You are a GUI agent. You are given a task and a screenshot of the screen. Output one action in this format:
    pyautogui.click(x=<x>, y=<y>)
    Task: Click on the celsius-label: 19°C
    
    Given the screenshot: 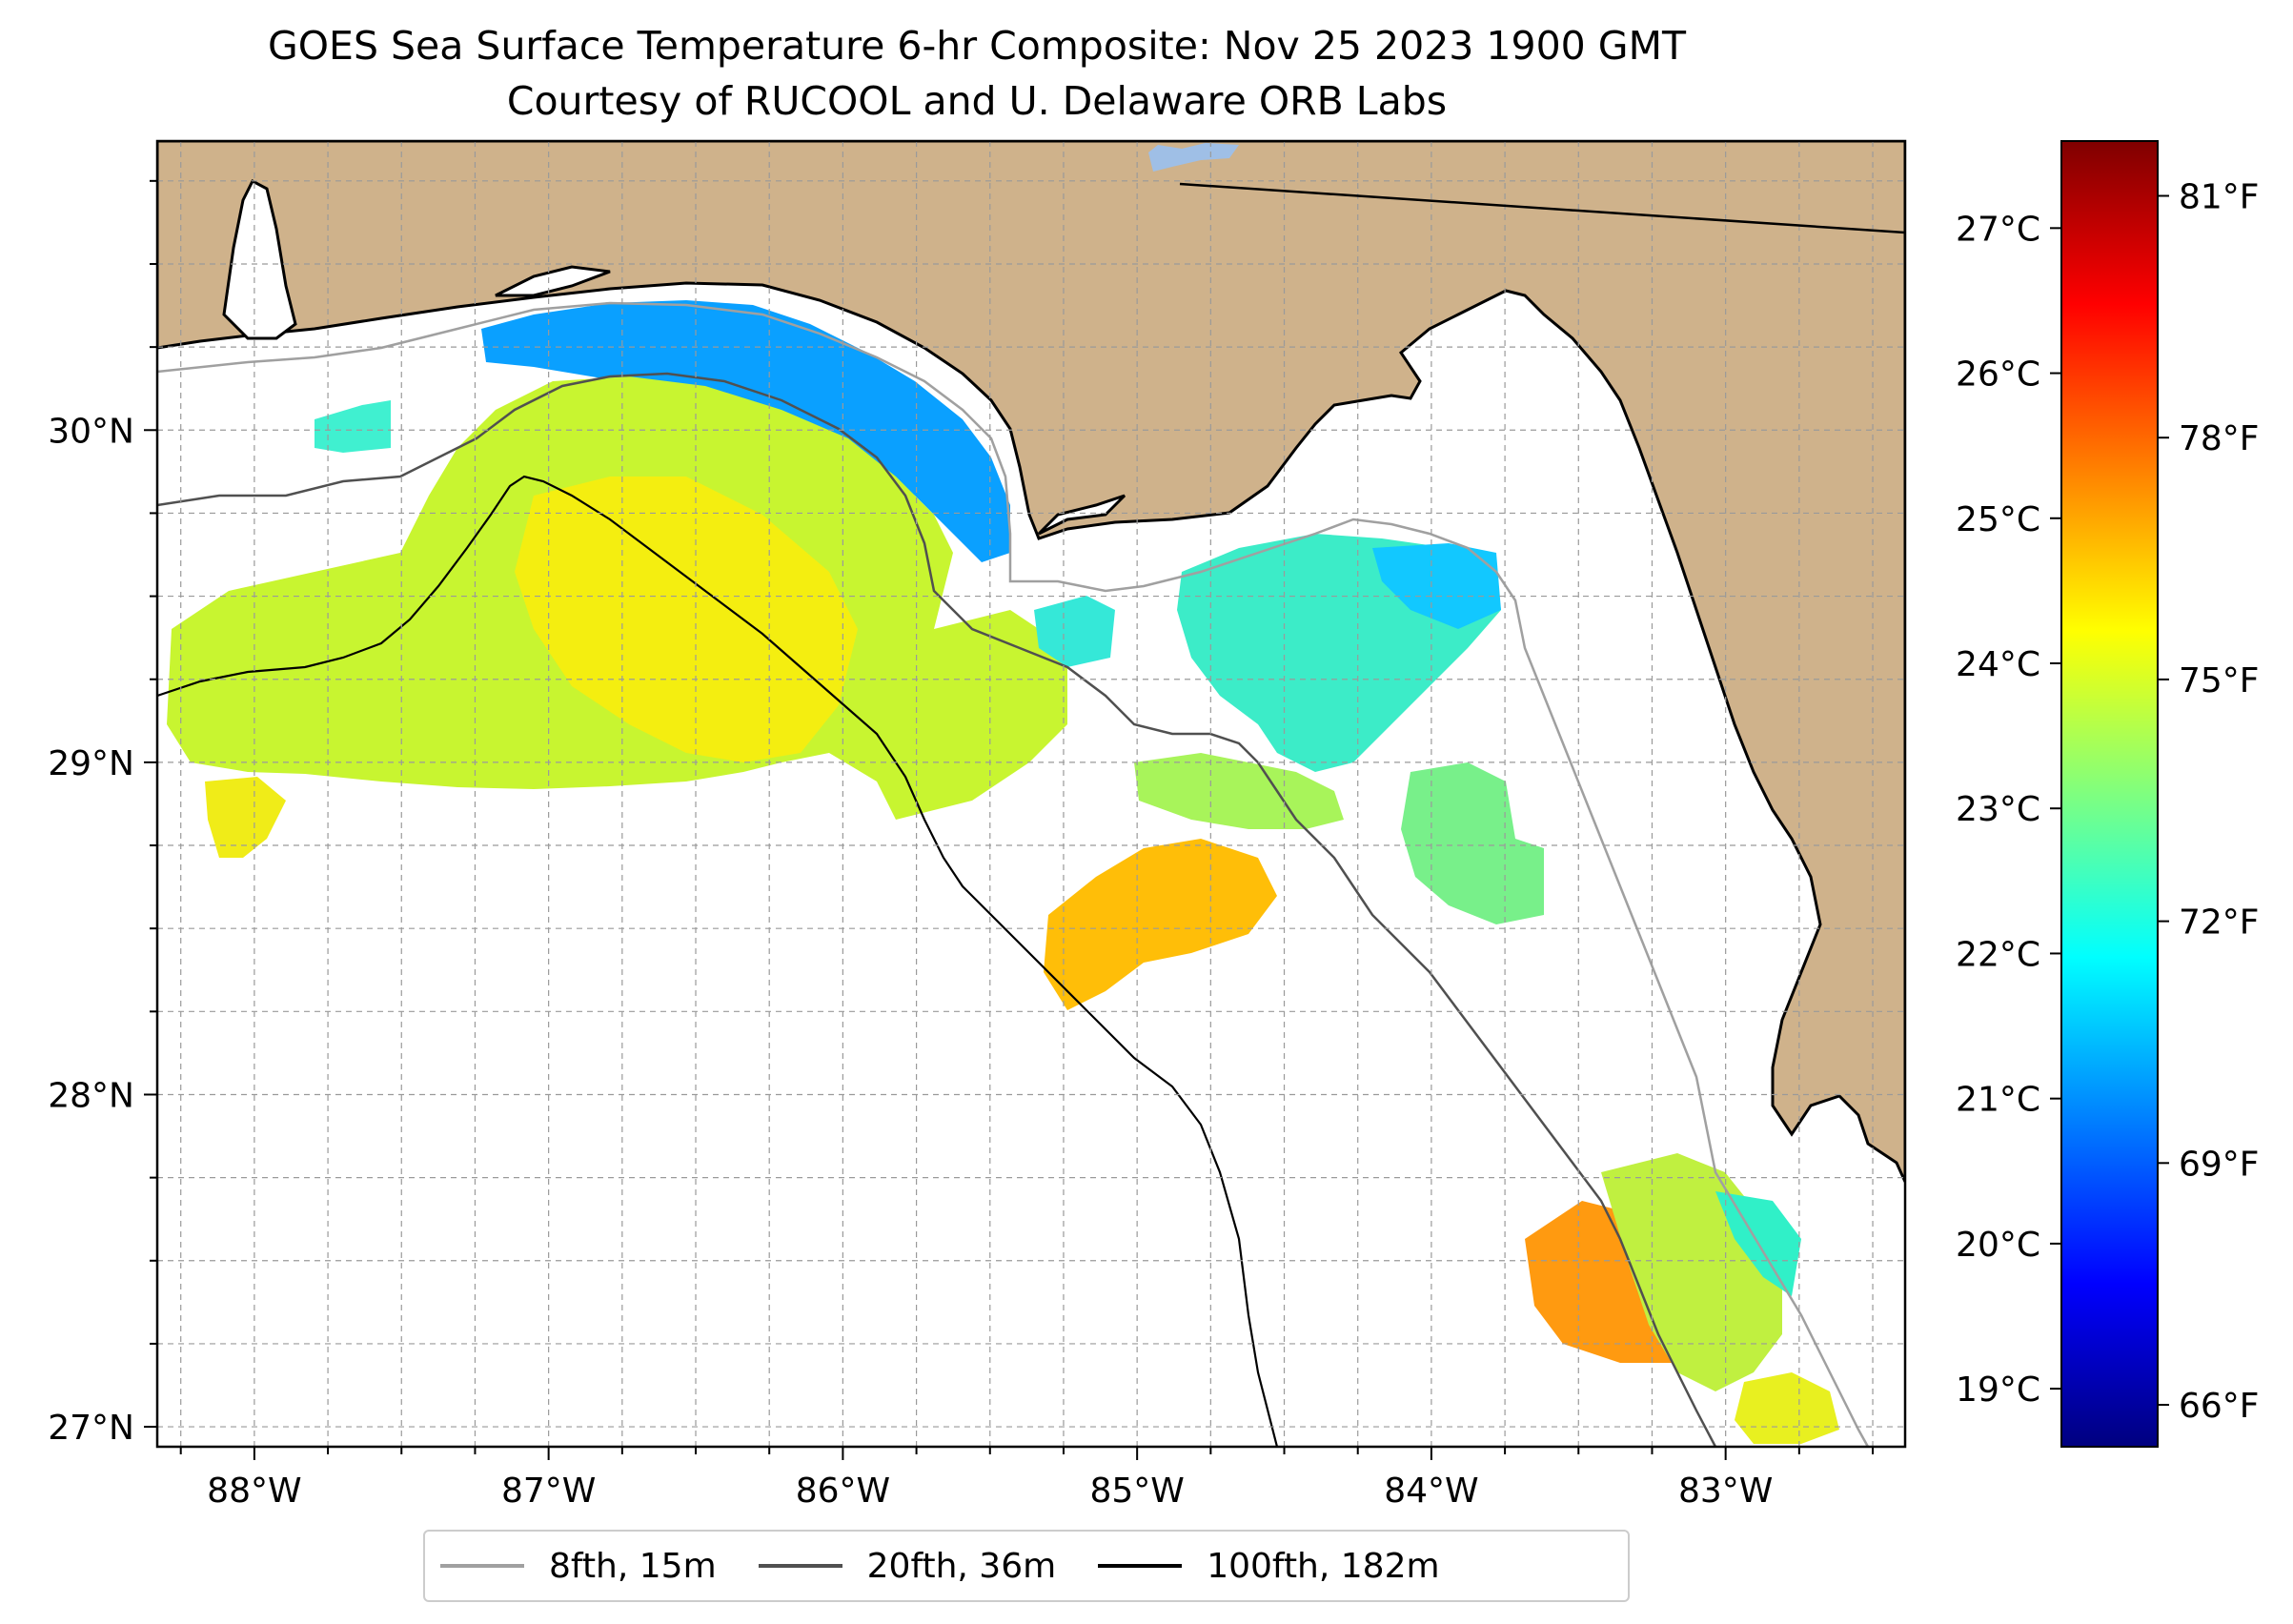 What is the action you would take?
    pyautogui.click(x=1998, y=1390)
    